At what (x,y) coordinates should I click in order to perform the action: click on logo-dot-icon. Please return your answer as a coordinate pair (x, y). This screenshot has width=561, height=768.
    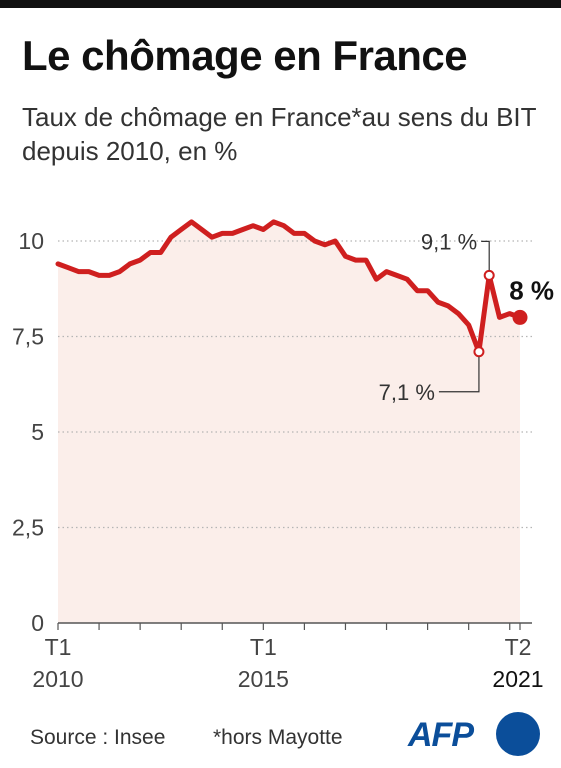
    Looking at the image, I should click on (518, 734).